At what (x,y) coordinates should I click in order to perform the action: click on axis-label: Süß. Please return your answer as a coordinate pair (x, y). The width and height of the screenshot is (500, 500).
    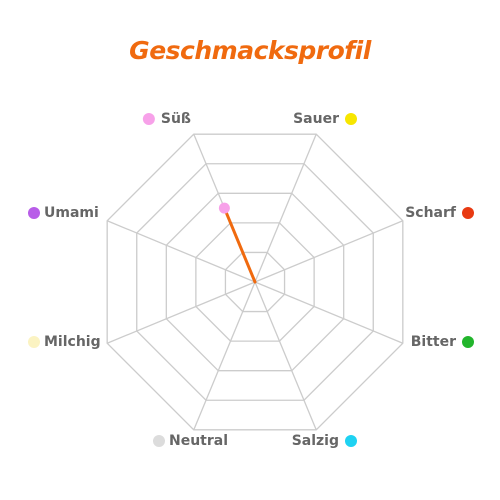
    Looking at the image, I should click on (176, 119).